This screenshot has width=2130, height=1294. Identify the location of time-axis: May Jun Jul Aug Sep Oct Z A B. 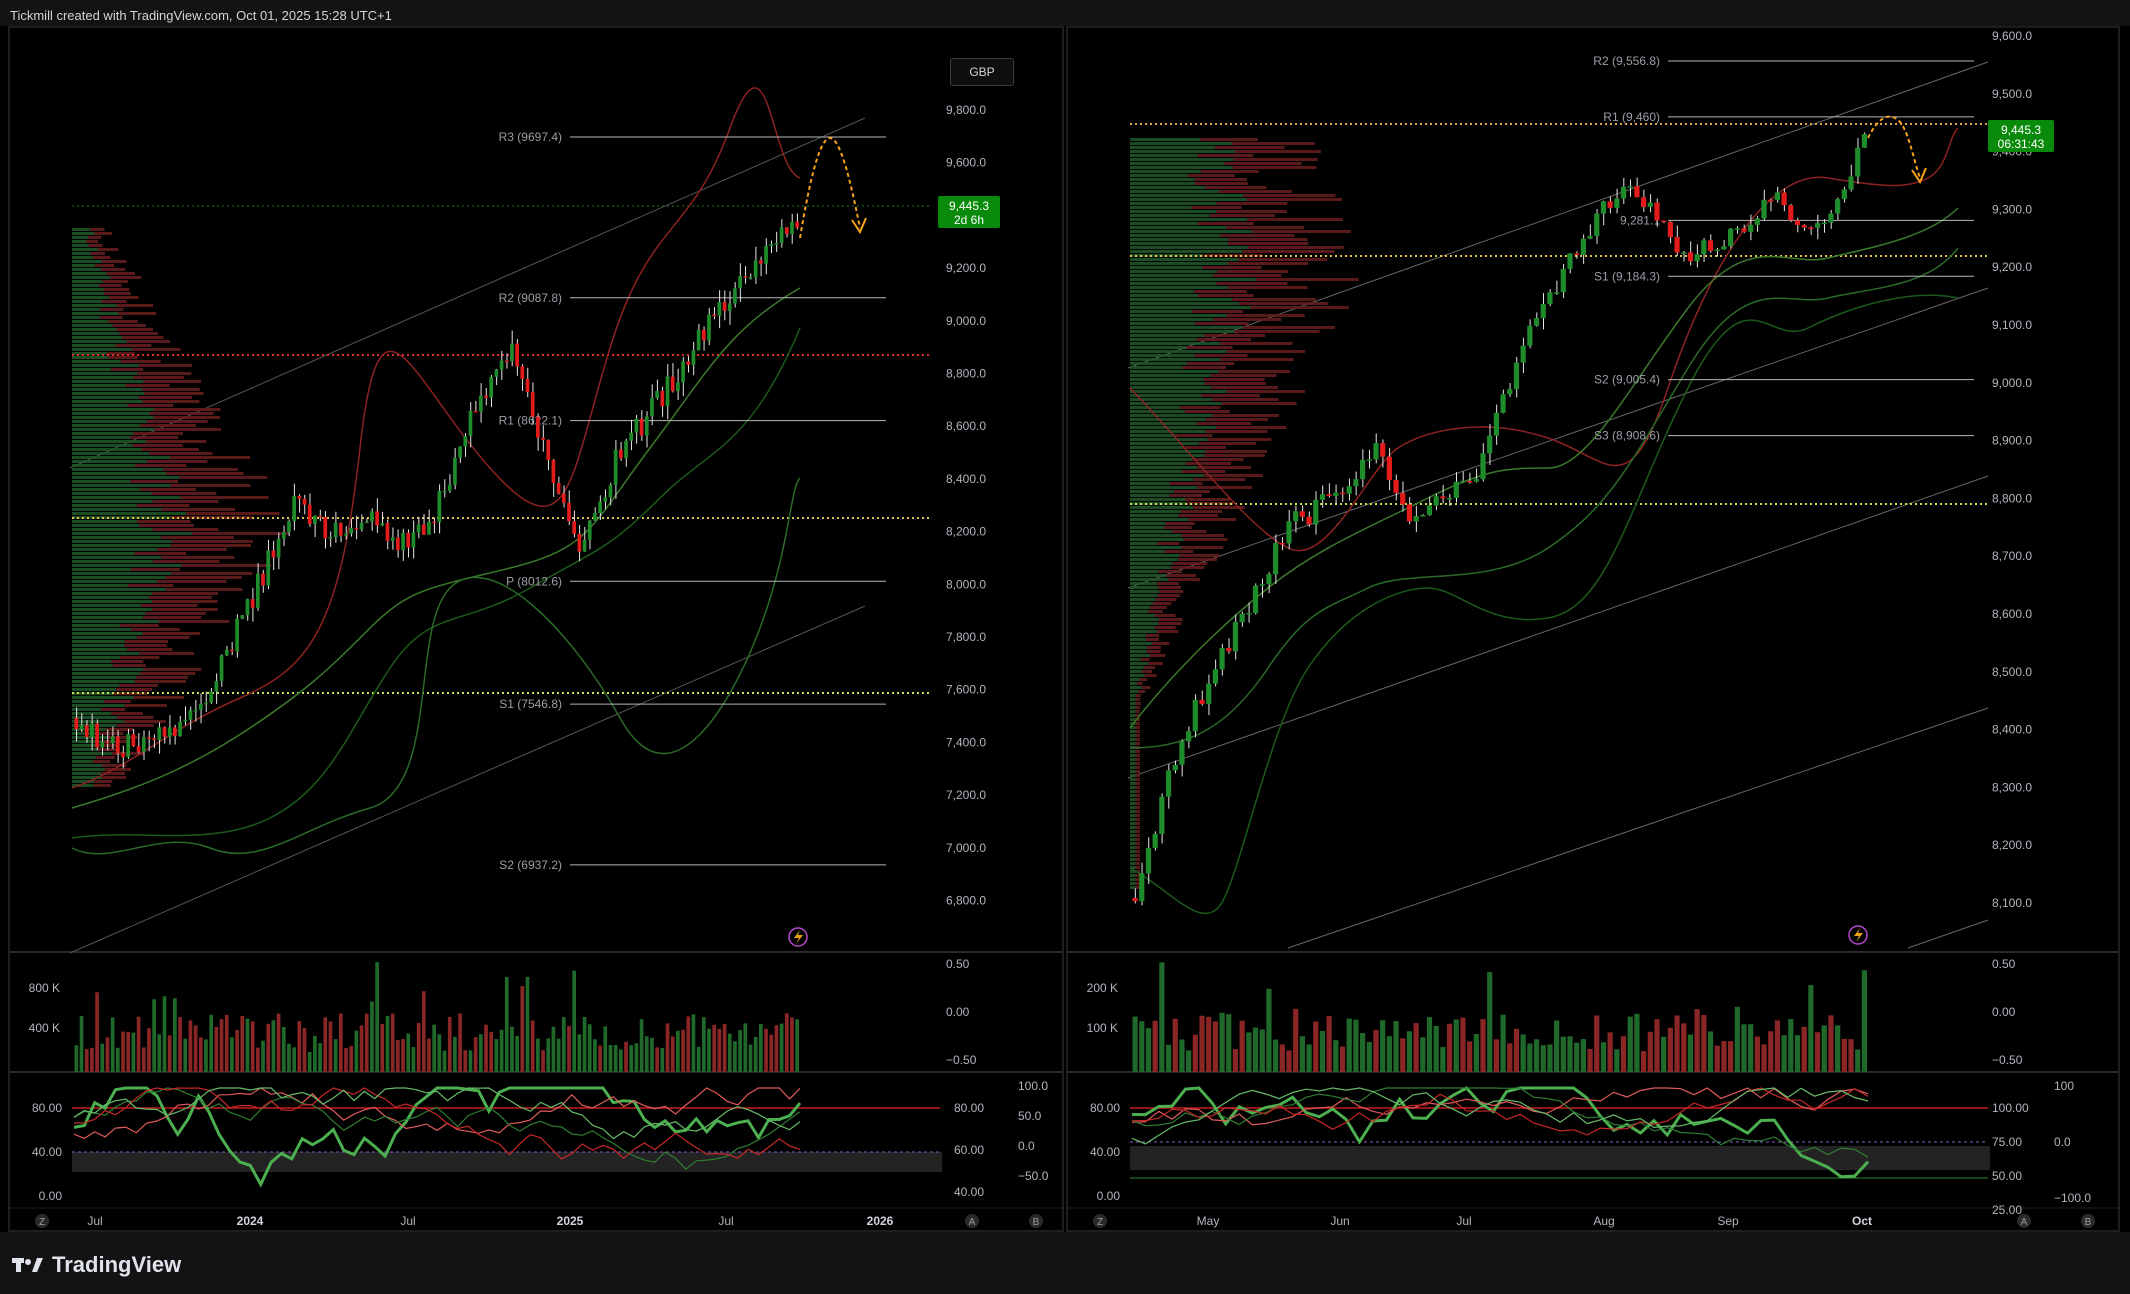
(1594, 1221).